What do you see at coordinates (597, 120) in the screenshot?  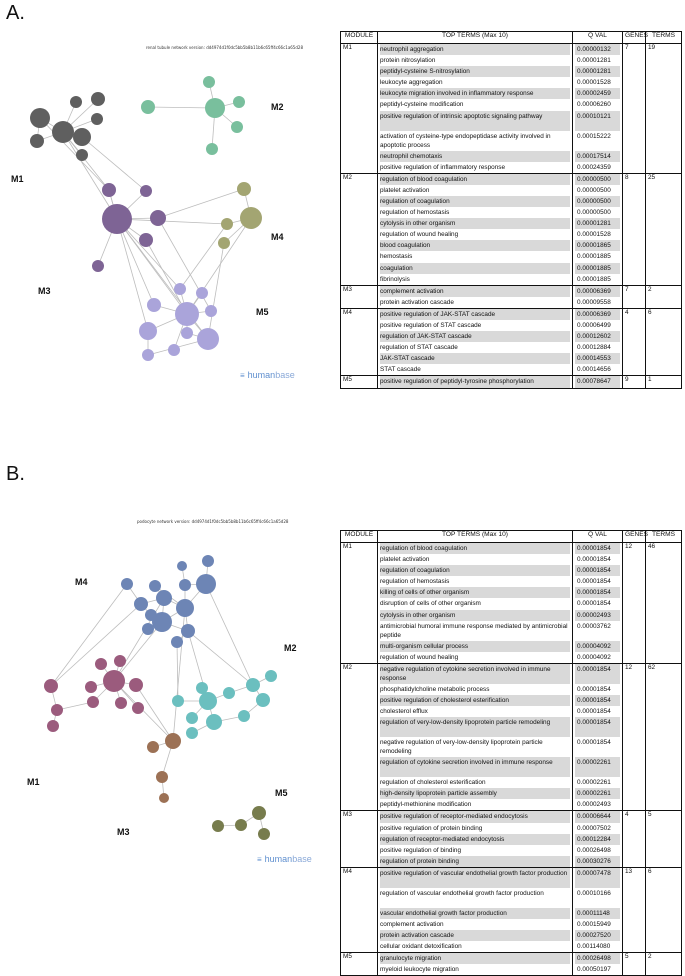 I see `term-q-value: 0.00010121` at bounding box center [597, 120].